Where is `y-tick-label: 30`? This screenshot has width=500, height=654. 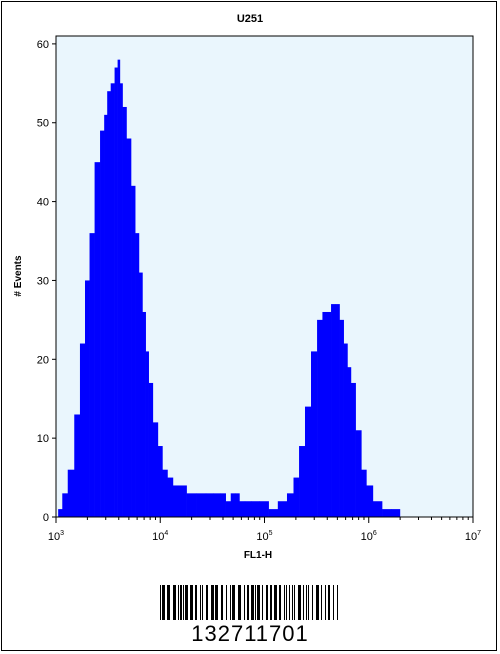 y-tick-label: 30 is located at coordinates (43, 281).